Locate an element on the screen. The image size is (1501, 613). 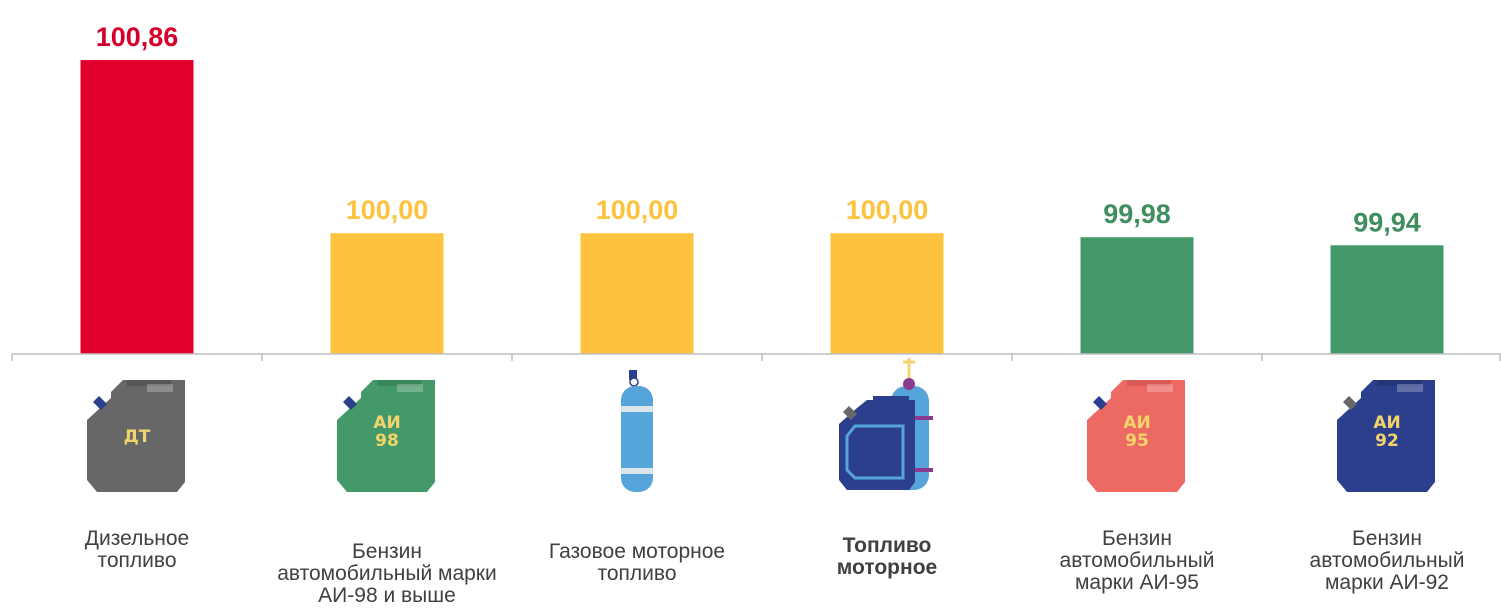
category-label-2: Газовое моторное топливо is located at coordinates (637, 562).